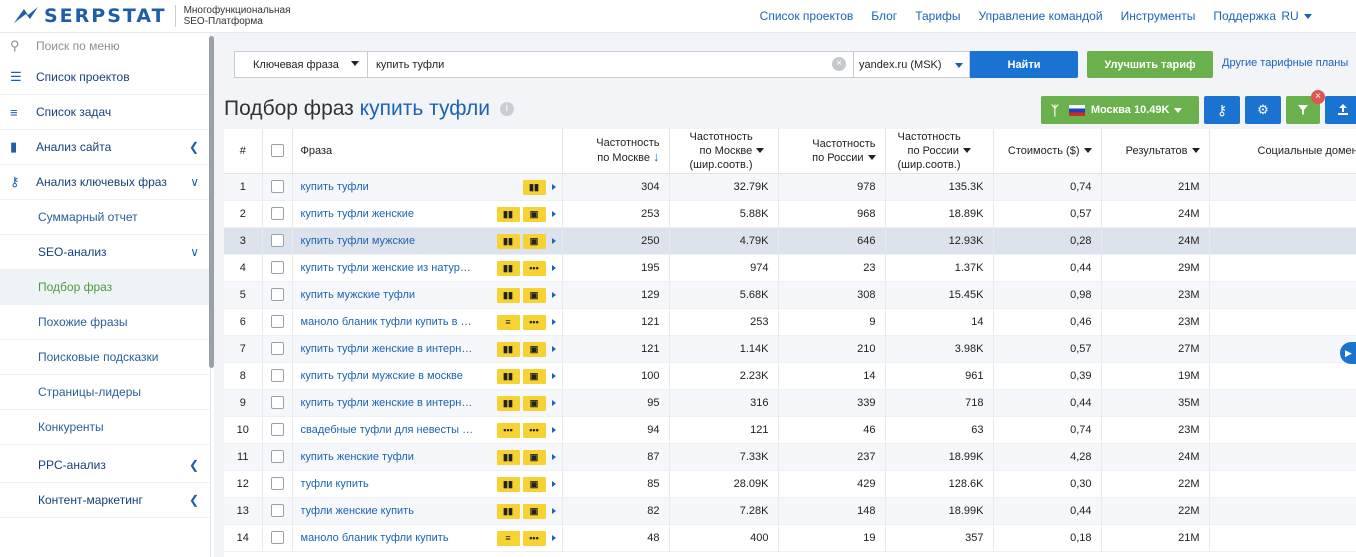  I want to click on sidebar-item-content-marketing: Контент-маркетинг ❮, so click(105, 500).